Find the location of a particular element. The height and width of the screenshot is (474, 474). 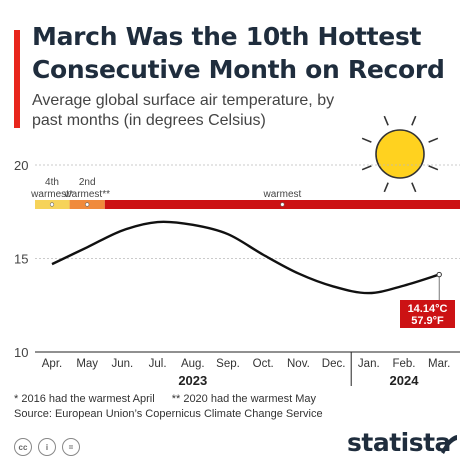

year-label: 2023 is located at coordinates (192, 380).